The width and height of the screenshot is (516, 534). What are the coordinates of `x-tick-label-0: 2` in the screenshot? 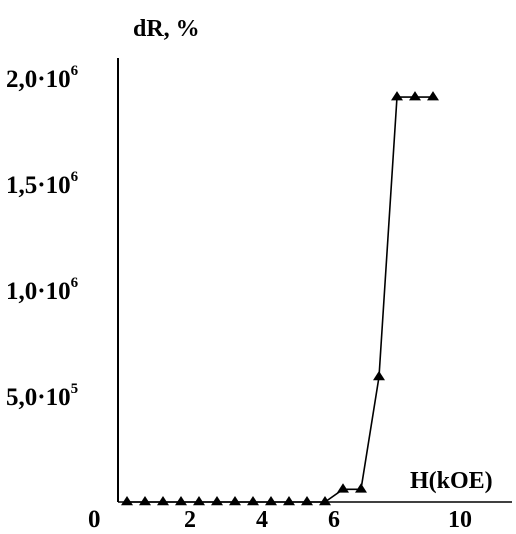 It's located at (190, 520).